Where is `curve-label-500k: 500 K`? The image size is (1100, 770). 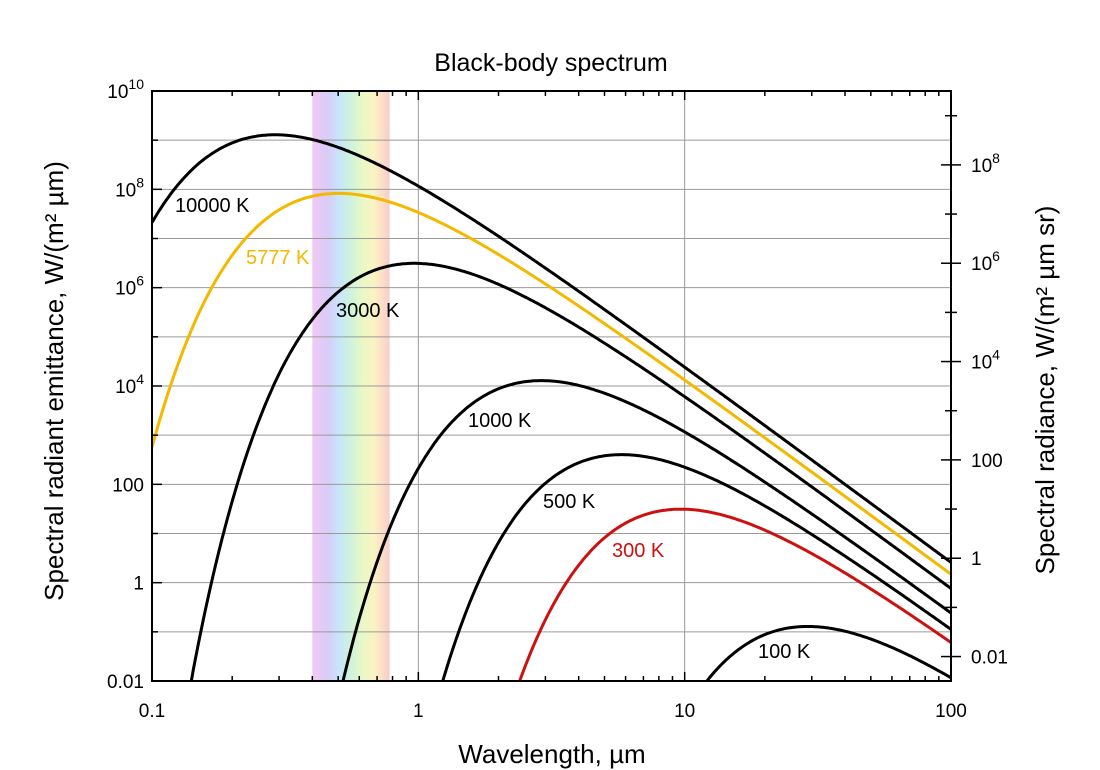 curve-label-500k: 500 K is located at coordinates (569, 502).